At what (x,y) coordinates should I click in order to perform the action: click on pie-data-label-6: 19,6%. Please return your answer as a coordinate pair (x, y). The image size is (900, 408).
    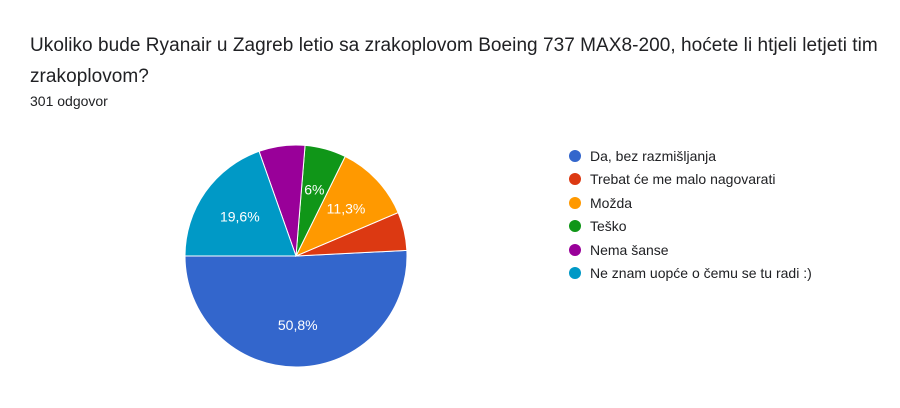
    Looking at the image, I should click on (240, 216).